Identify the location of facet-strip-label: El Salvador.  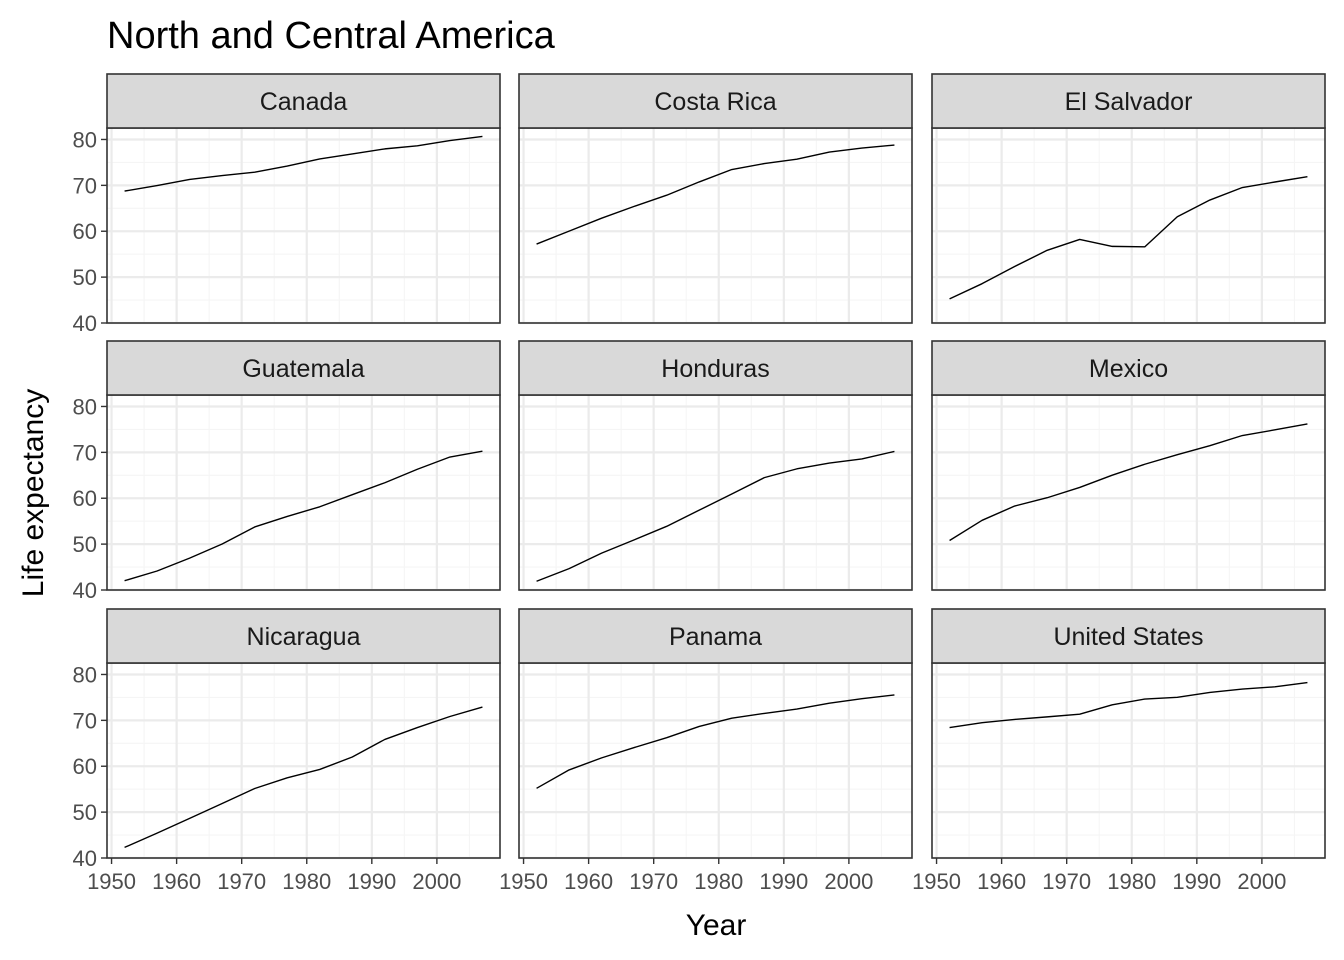
(1129, 102).